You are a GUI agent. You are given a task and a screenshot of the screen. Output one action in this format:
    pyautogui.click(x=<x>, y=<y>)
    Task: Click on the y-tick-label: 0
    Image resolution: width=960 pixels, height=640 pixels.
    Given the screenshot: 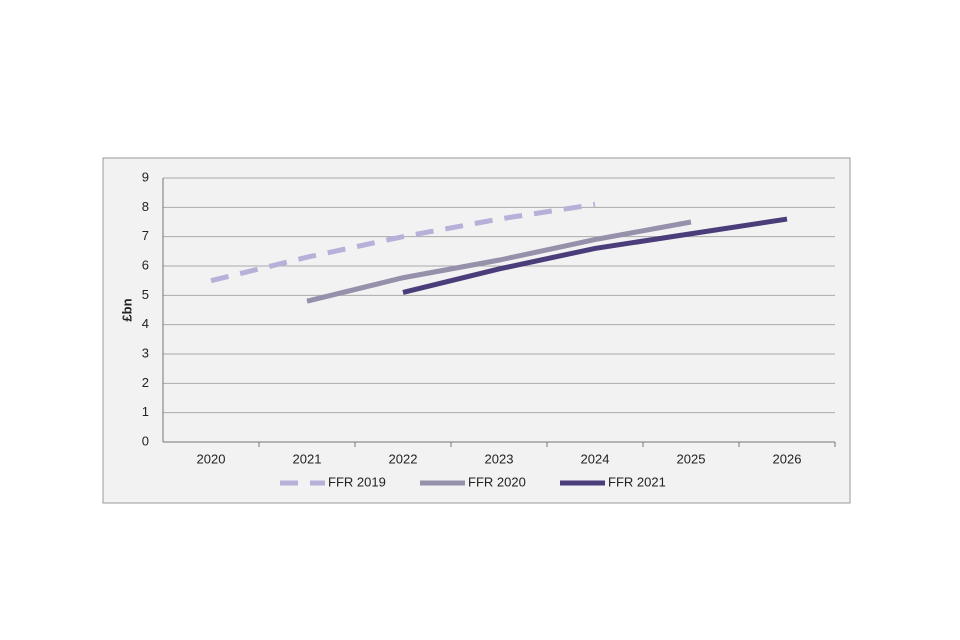 What is the action you would take?
    pyautogui.click(x=145, y=440)
    